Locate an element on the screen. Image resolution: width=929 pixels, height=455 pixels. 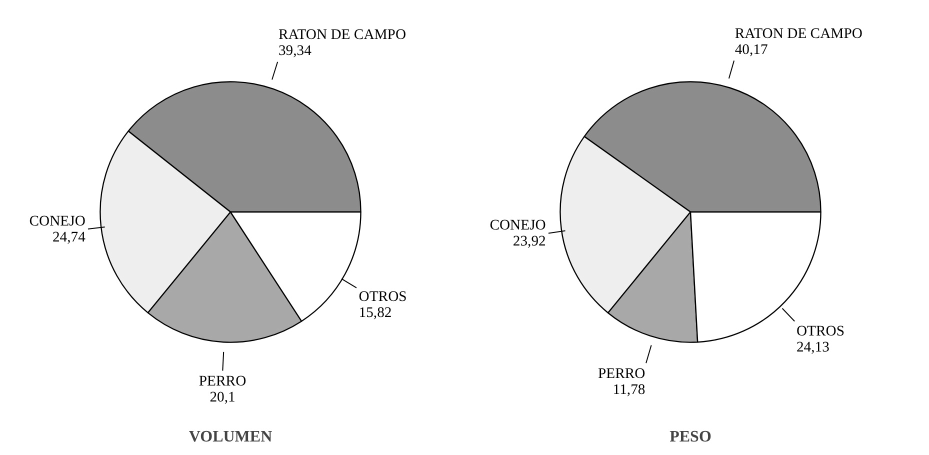
data-label: 24,74 is located at coordinates (69, 237).